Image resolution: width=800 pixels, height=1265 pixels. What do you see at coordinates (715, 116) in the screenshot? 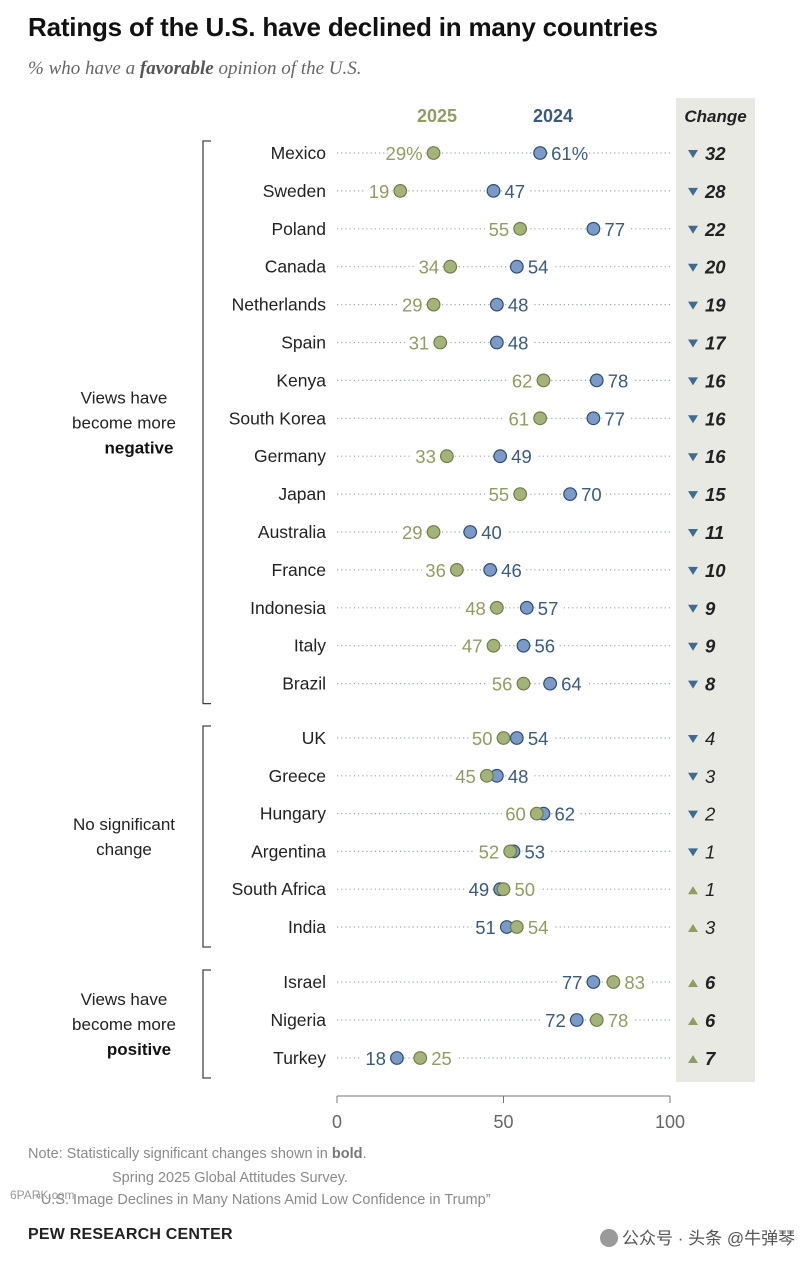
I see `change-header: Change` at bounding box center [715, 116].